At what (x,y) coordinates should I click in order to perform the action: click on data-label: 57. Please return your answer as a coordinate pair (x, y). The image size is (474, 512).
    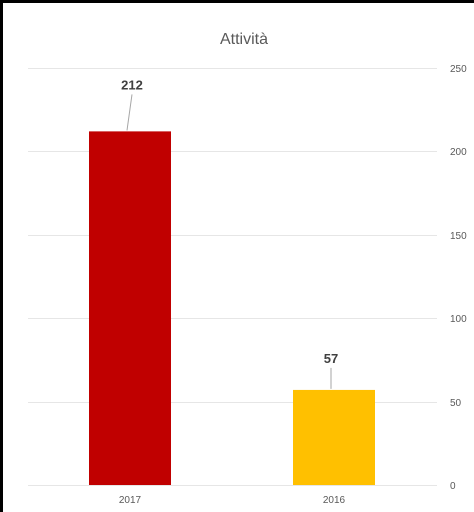
    Looking at the image, I should click on (331, 358).